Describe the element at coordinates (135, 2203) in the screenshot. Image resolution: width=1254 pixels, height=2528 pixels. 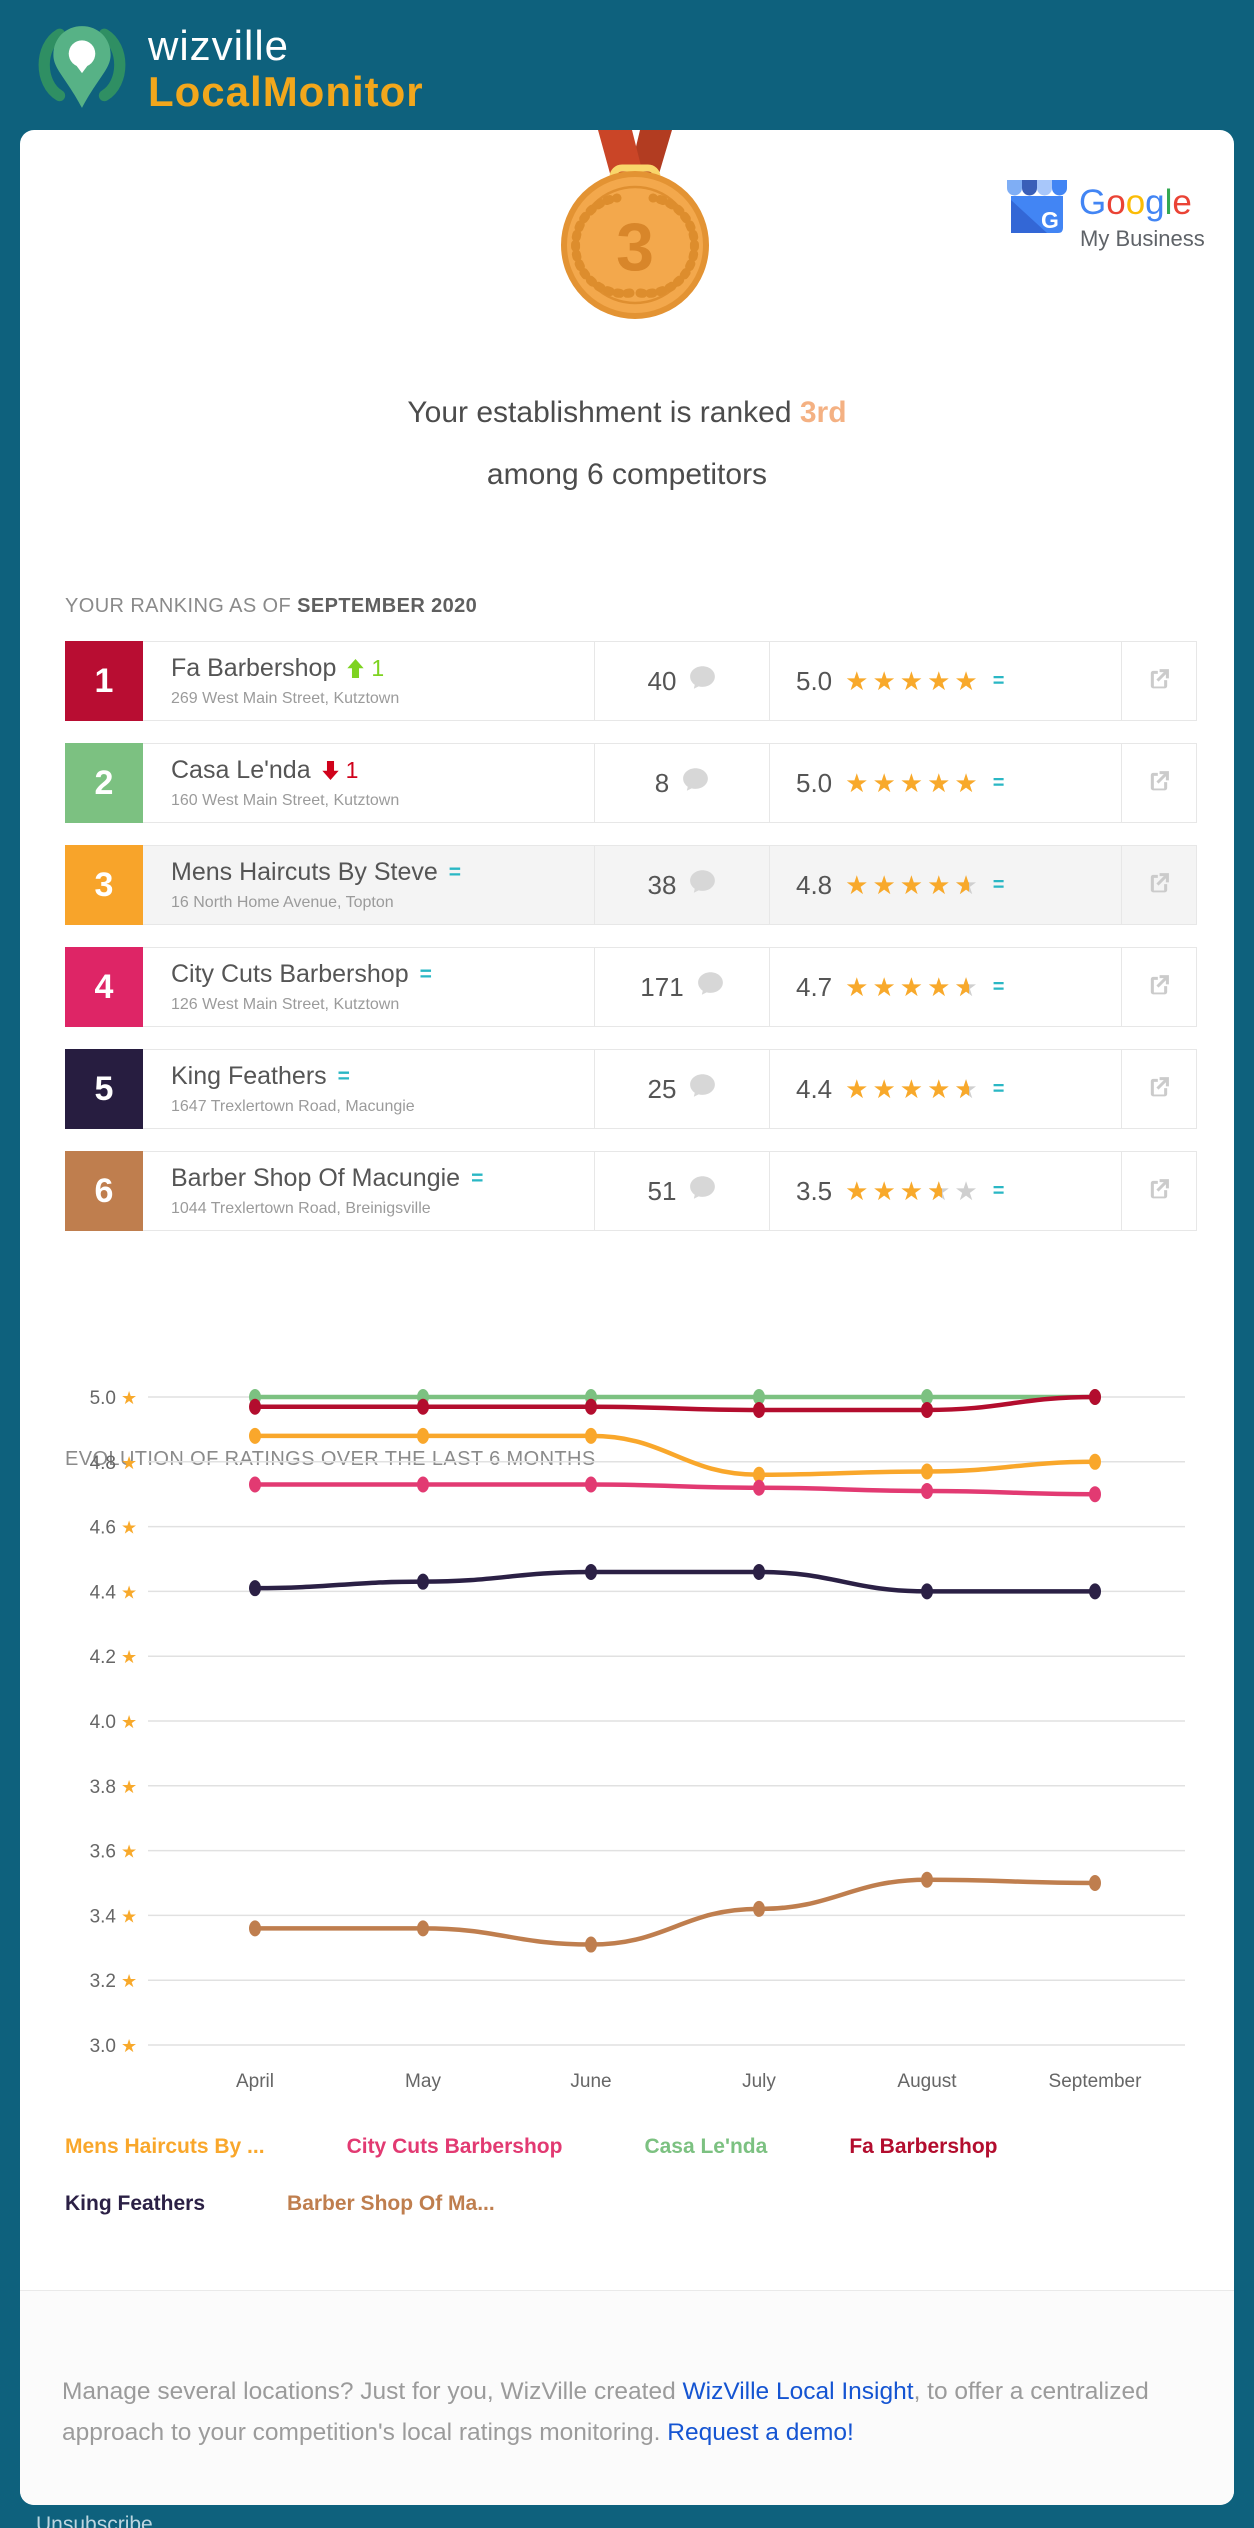
I see `legend-item: King Feathers` at that location.